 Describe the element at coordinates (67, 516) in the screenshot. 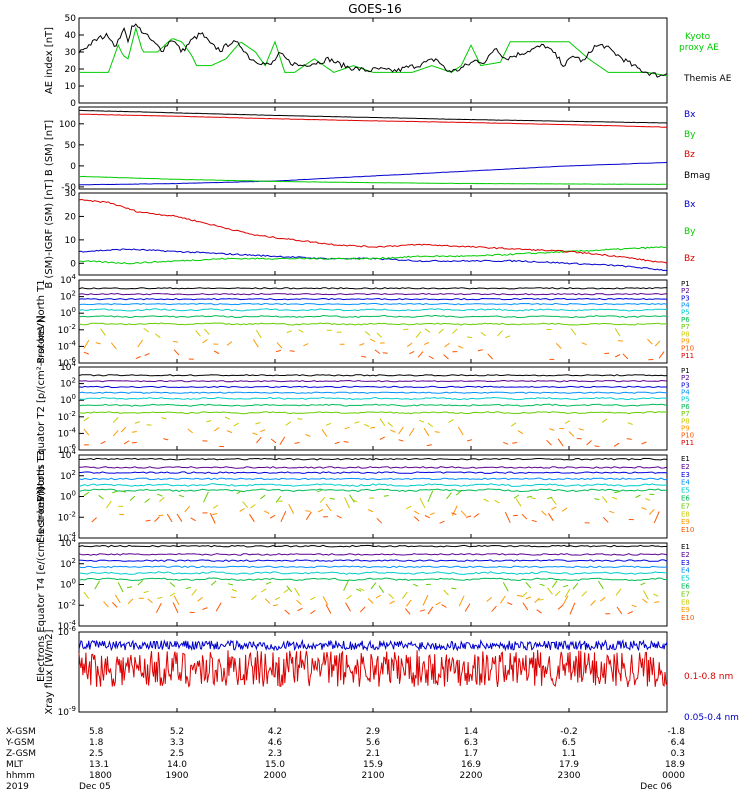

I see `y-tick-label: 10⁻²` at that location.